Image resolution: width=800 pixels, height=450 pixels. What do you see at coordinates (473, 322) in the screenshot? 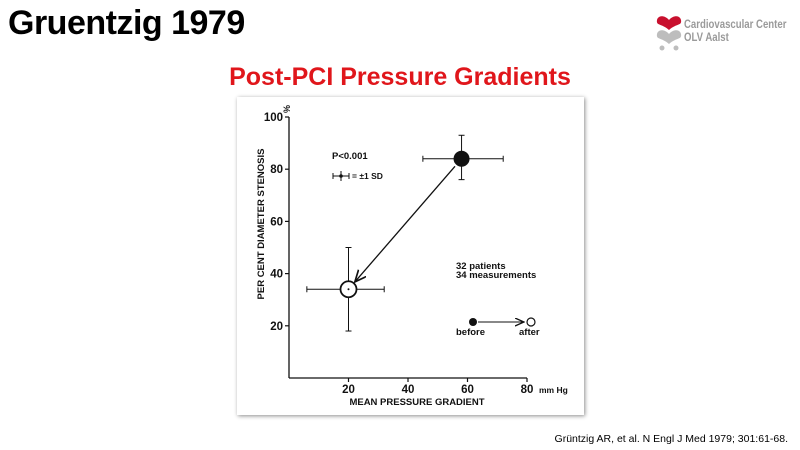
I see `legend-before-marker` at bounding box center [473, 322].